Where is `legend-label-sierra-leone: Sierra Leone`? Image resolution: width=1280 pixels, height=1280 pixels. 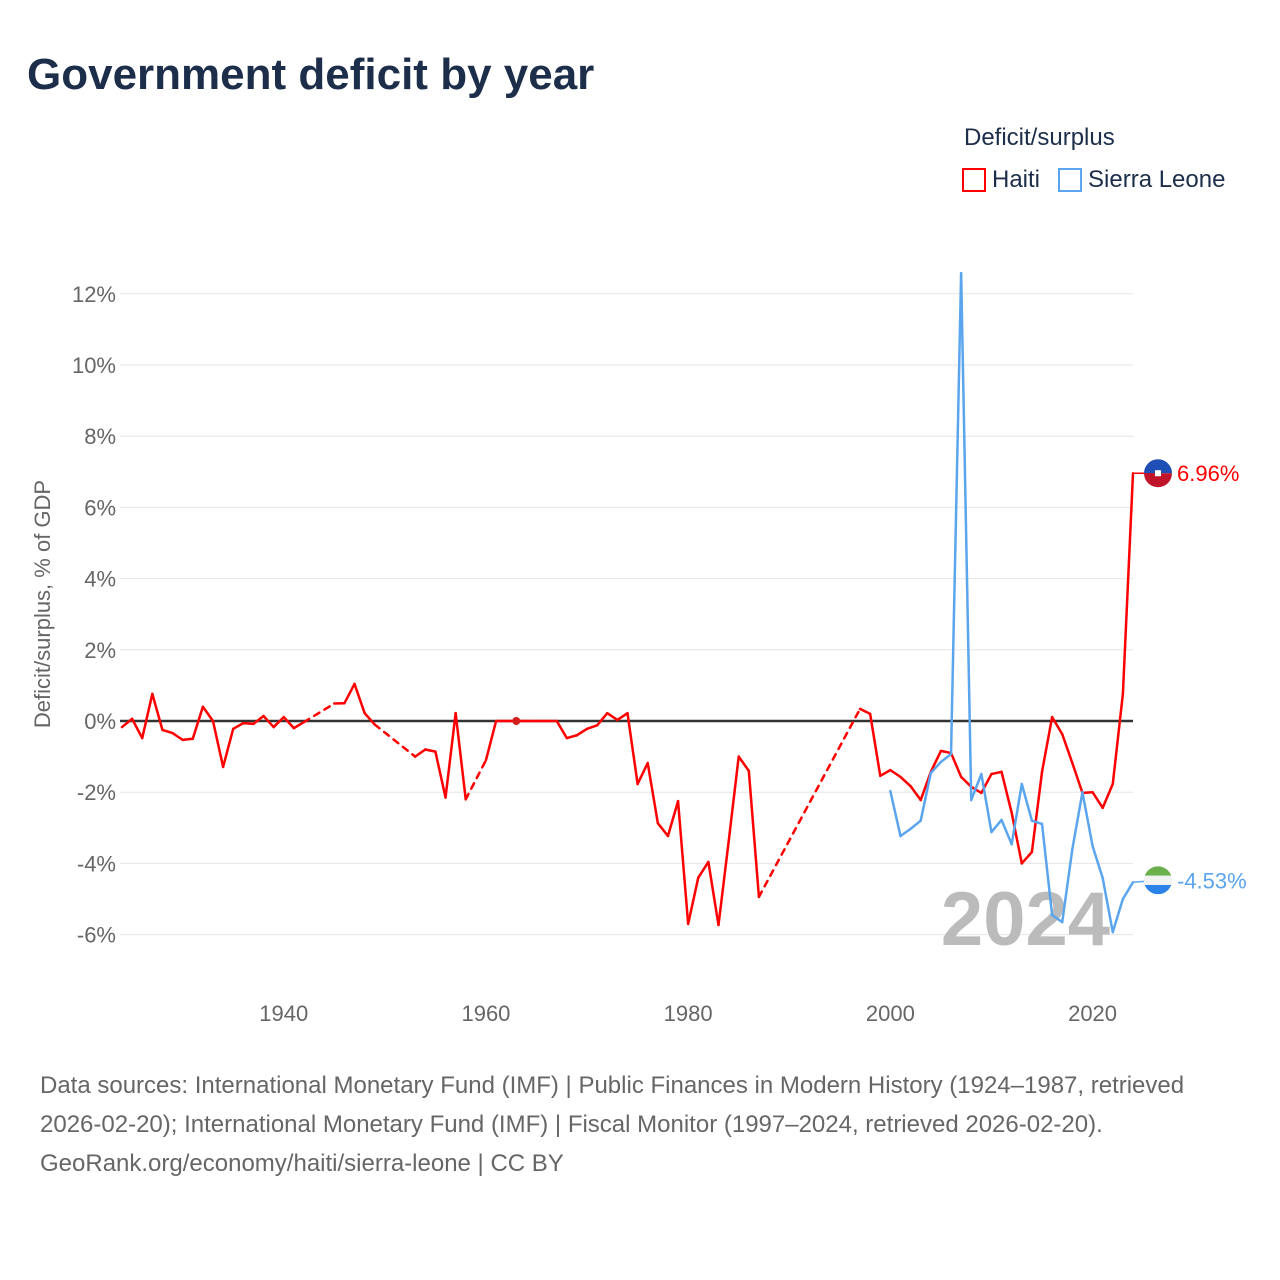 legend-label-sierra-leone: Sierra Leone is located at coordinates (1157, 179).